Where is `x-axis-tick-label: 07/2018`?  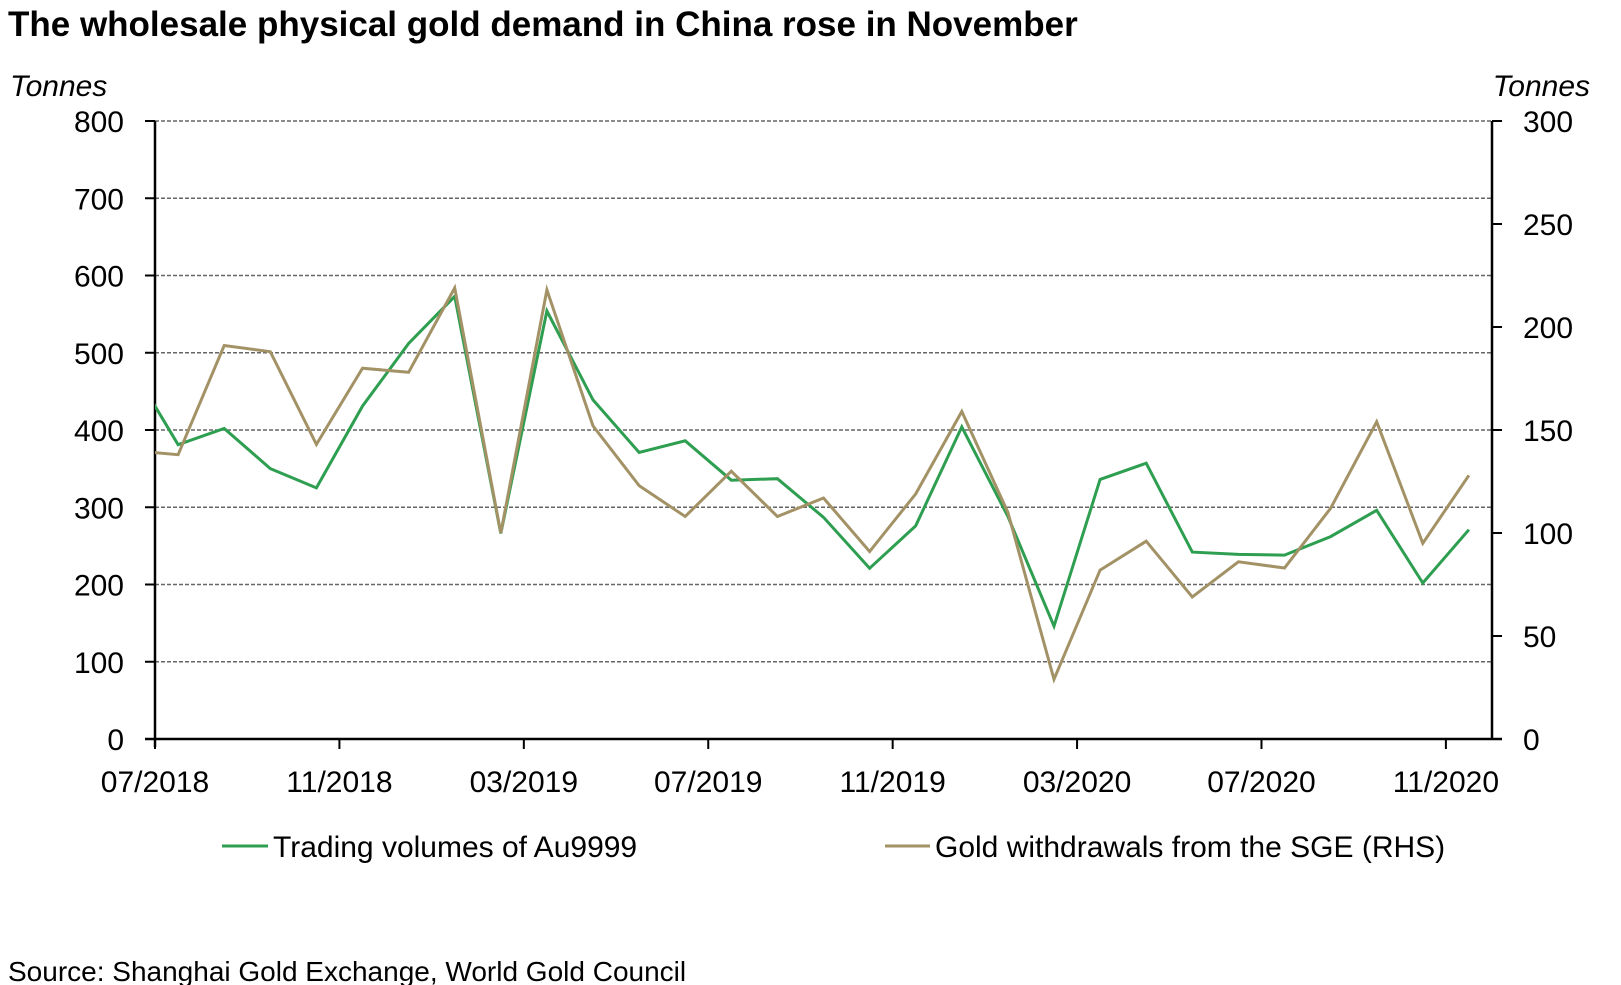 x-axis-tick-label: 07/2018 is located at coordinates (155, 782).